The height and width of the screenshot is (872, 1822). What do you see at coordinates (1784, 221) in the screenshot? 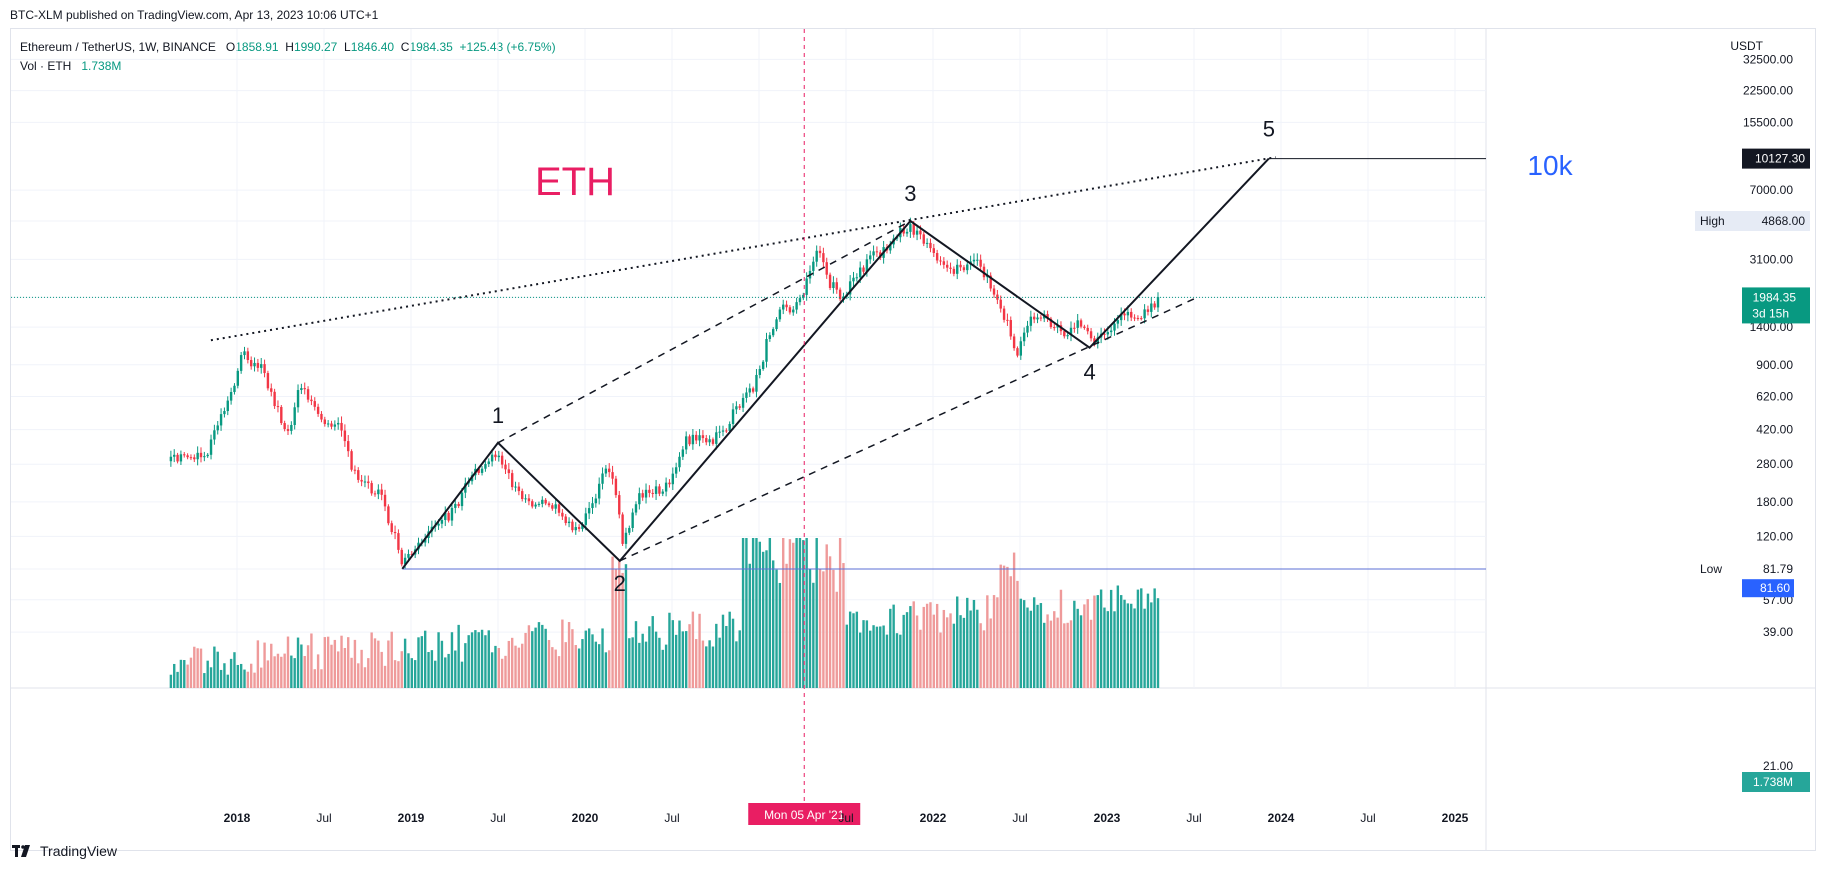
I see `high-tag-price: 4868.00` at bounding box center [1784, 221].